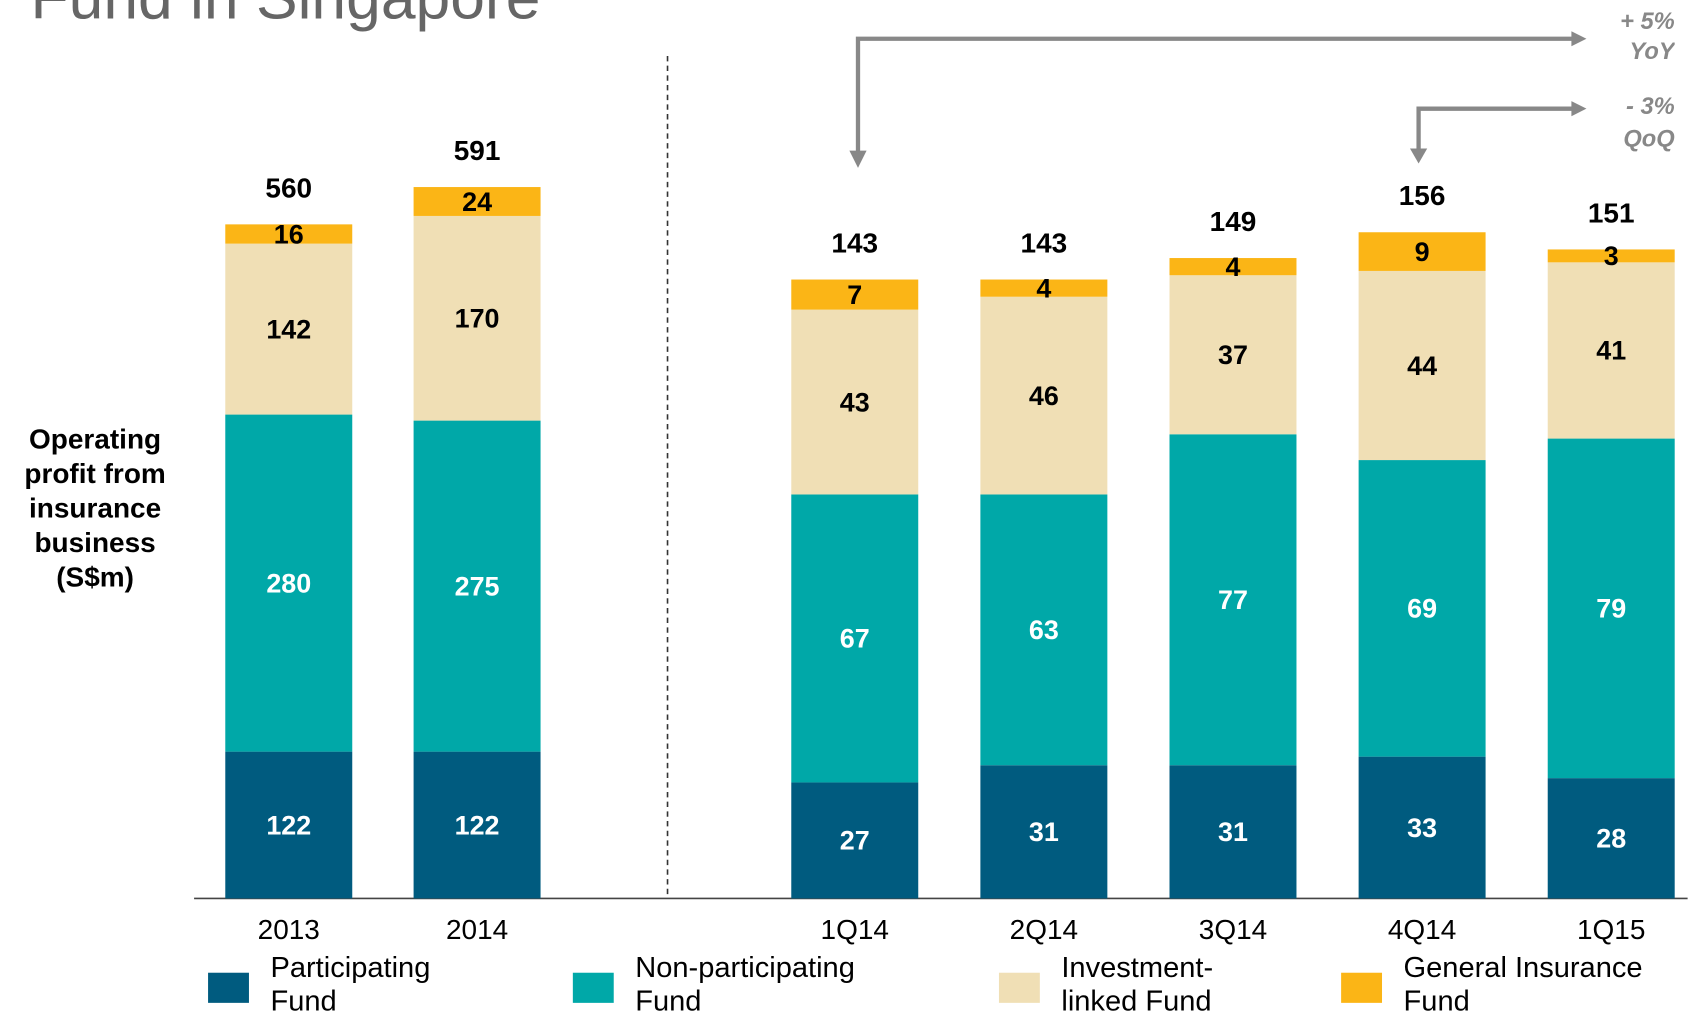  I want to click on data-label: 79, so click(1611, 609).